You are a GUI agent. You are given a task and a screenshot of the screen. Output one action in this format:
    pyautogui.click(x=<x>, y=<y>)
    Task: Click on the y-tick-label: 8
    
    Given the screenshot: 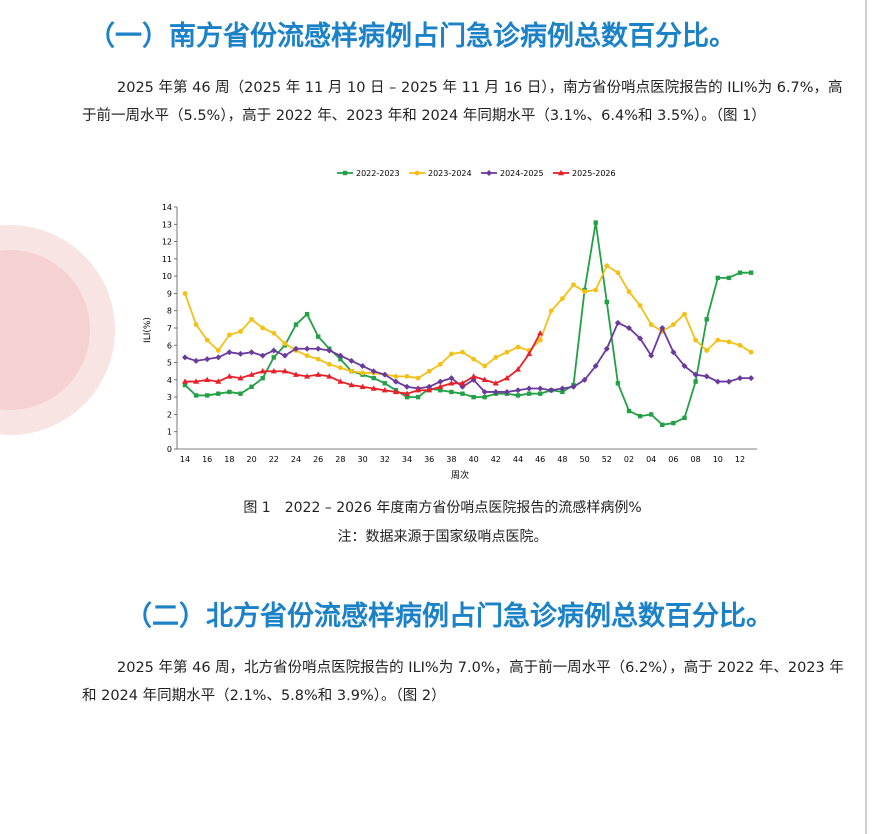 What is the action you would take?
    pyautogui.click(x=169, y=311)
    